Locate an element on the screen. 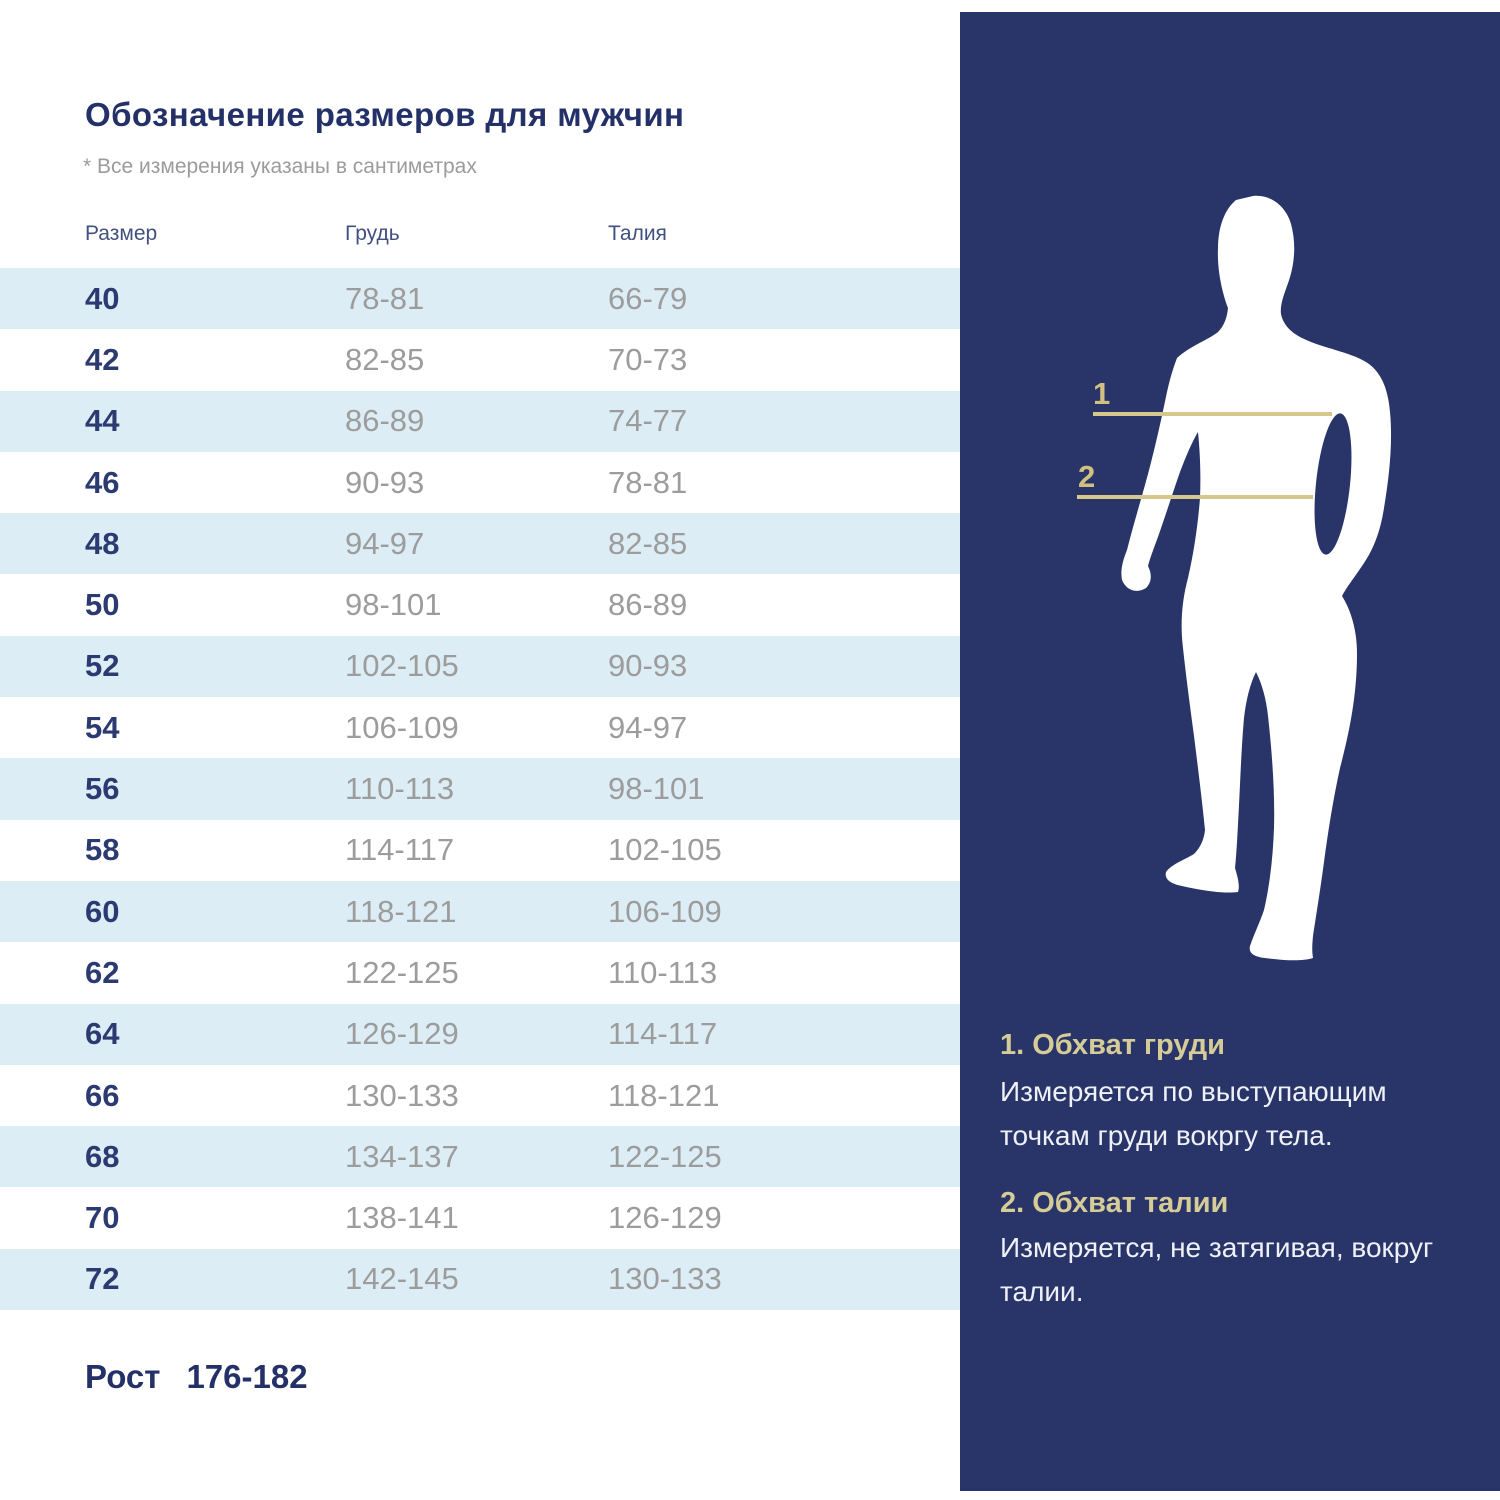 This screenshot has height=1500, width=1500. cell-waist: 82-85 is located at coordinates (648, 543).